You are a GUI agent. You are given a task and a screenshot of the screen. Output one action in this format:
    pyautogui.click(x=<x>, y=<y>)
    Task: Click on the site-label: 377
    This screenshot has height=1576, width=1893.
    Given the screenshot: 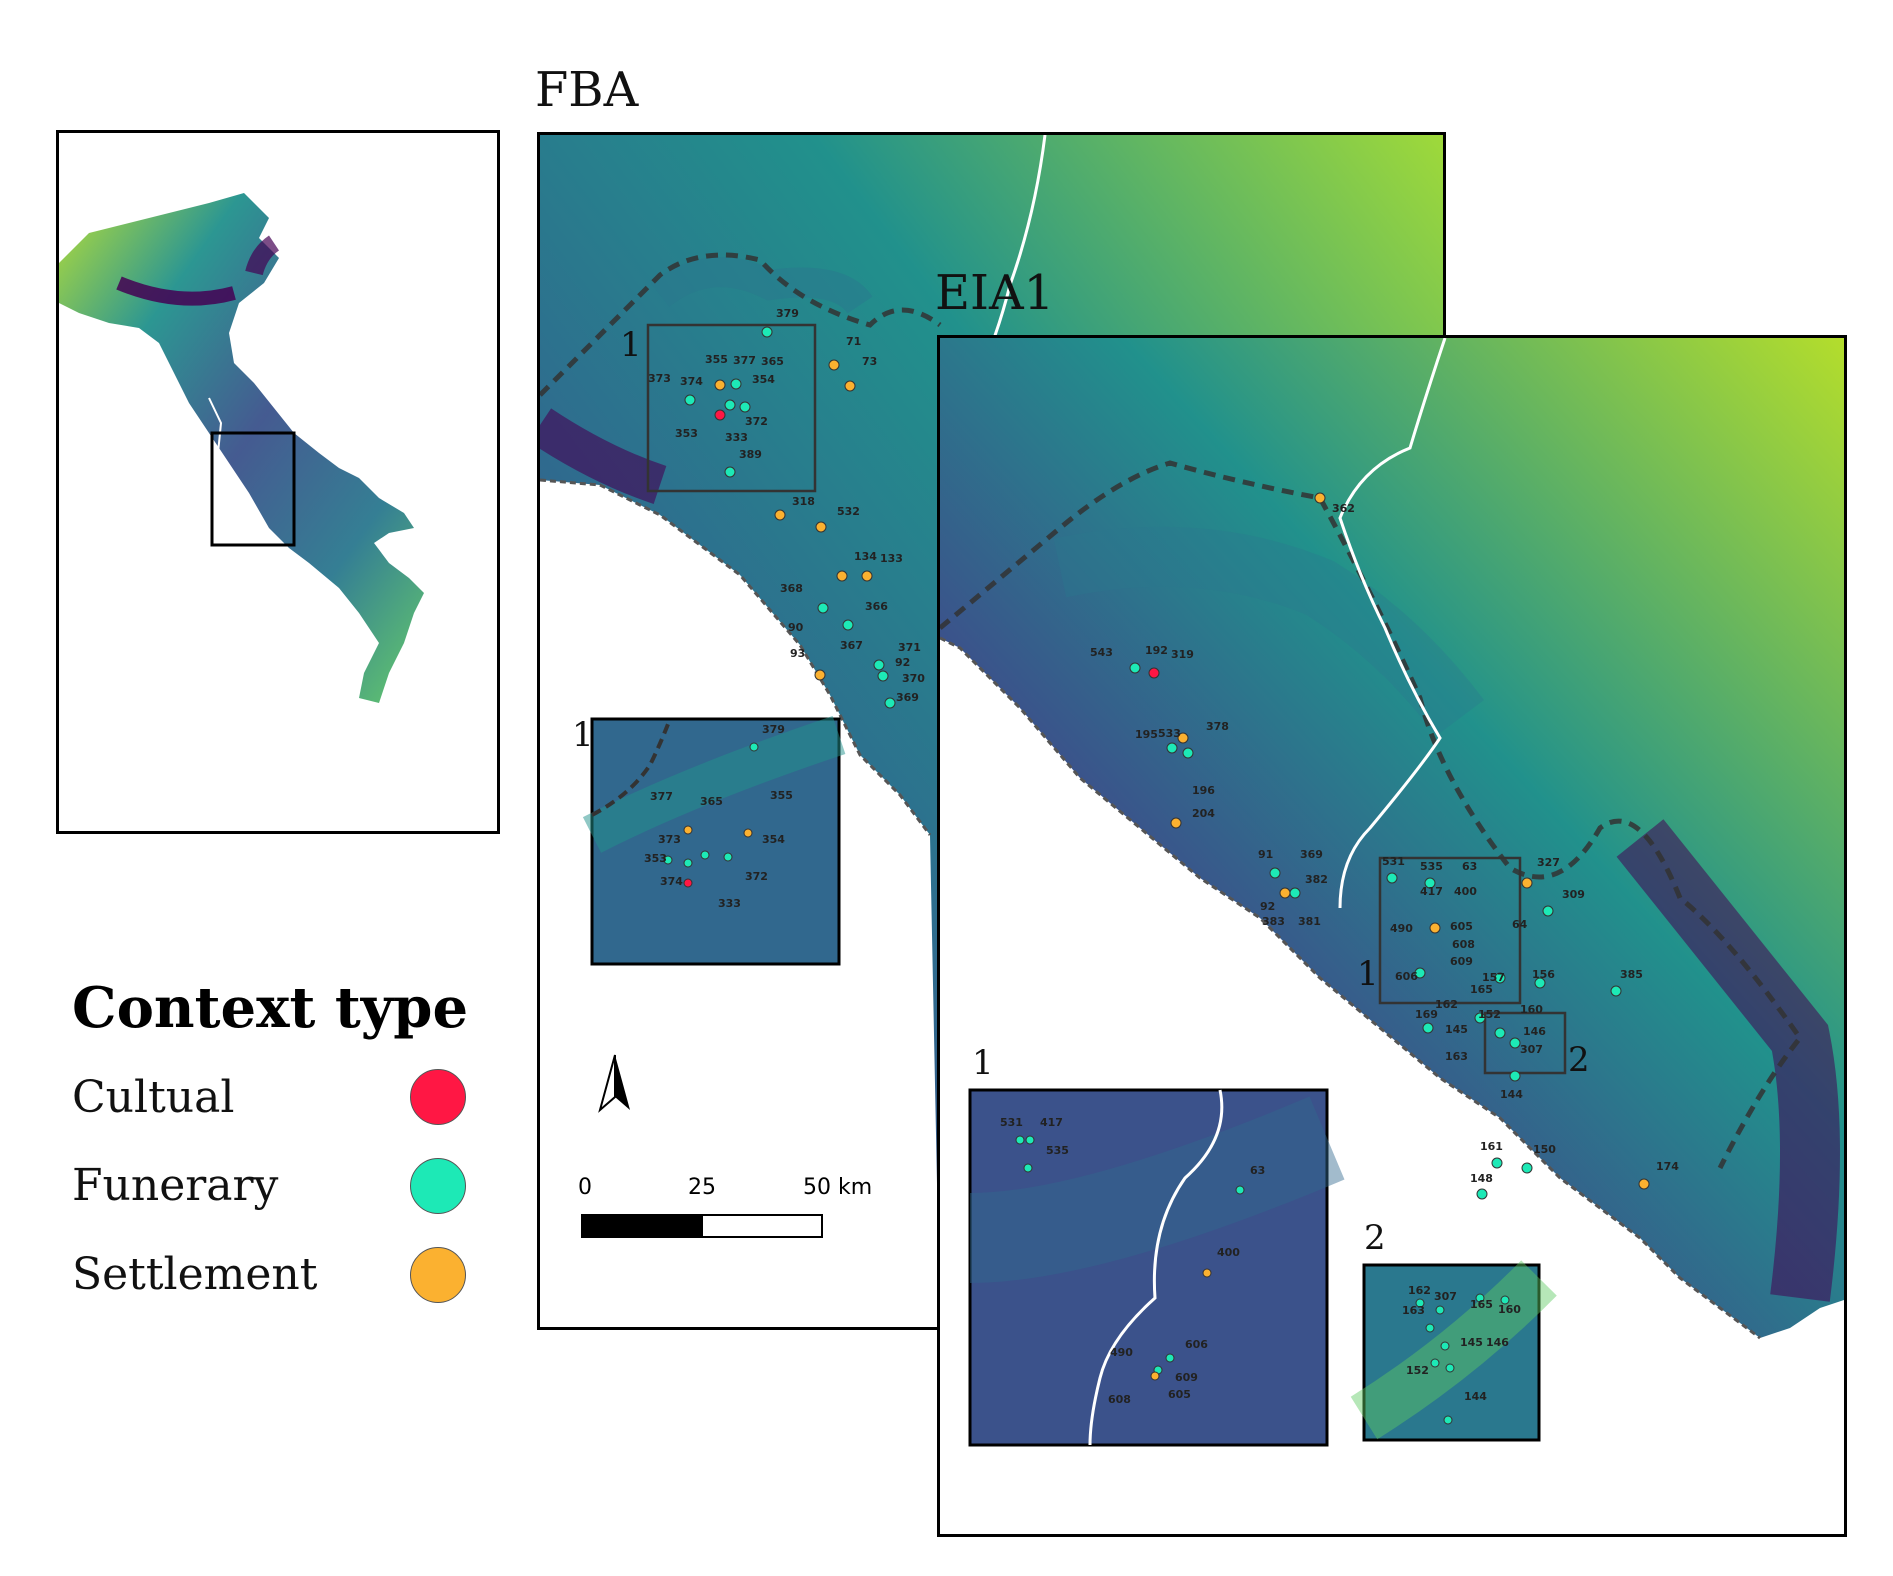 What is the action you would take?
    pyautogui.click(x=744, y=360)
    